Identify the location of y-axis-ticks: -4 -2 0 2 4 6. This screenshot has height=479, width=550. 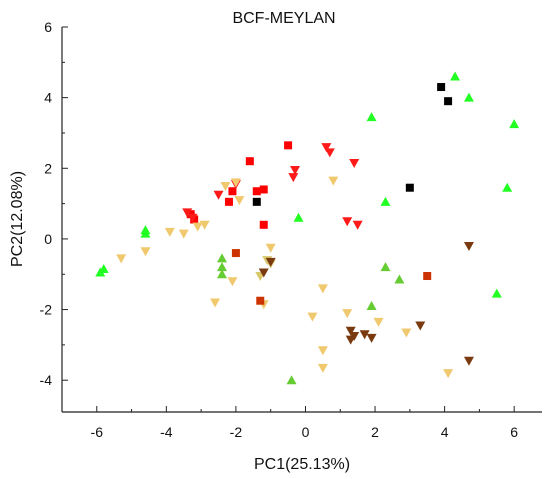
(54, 203).